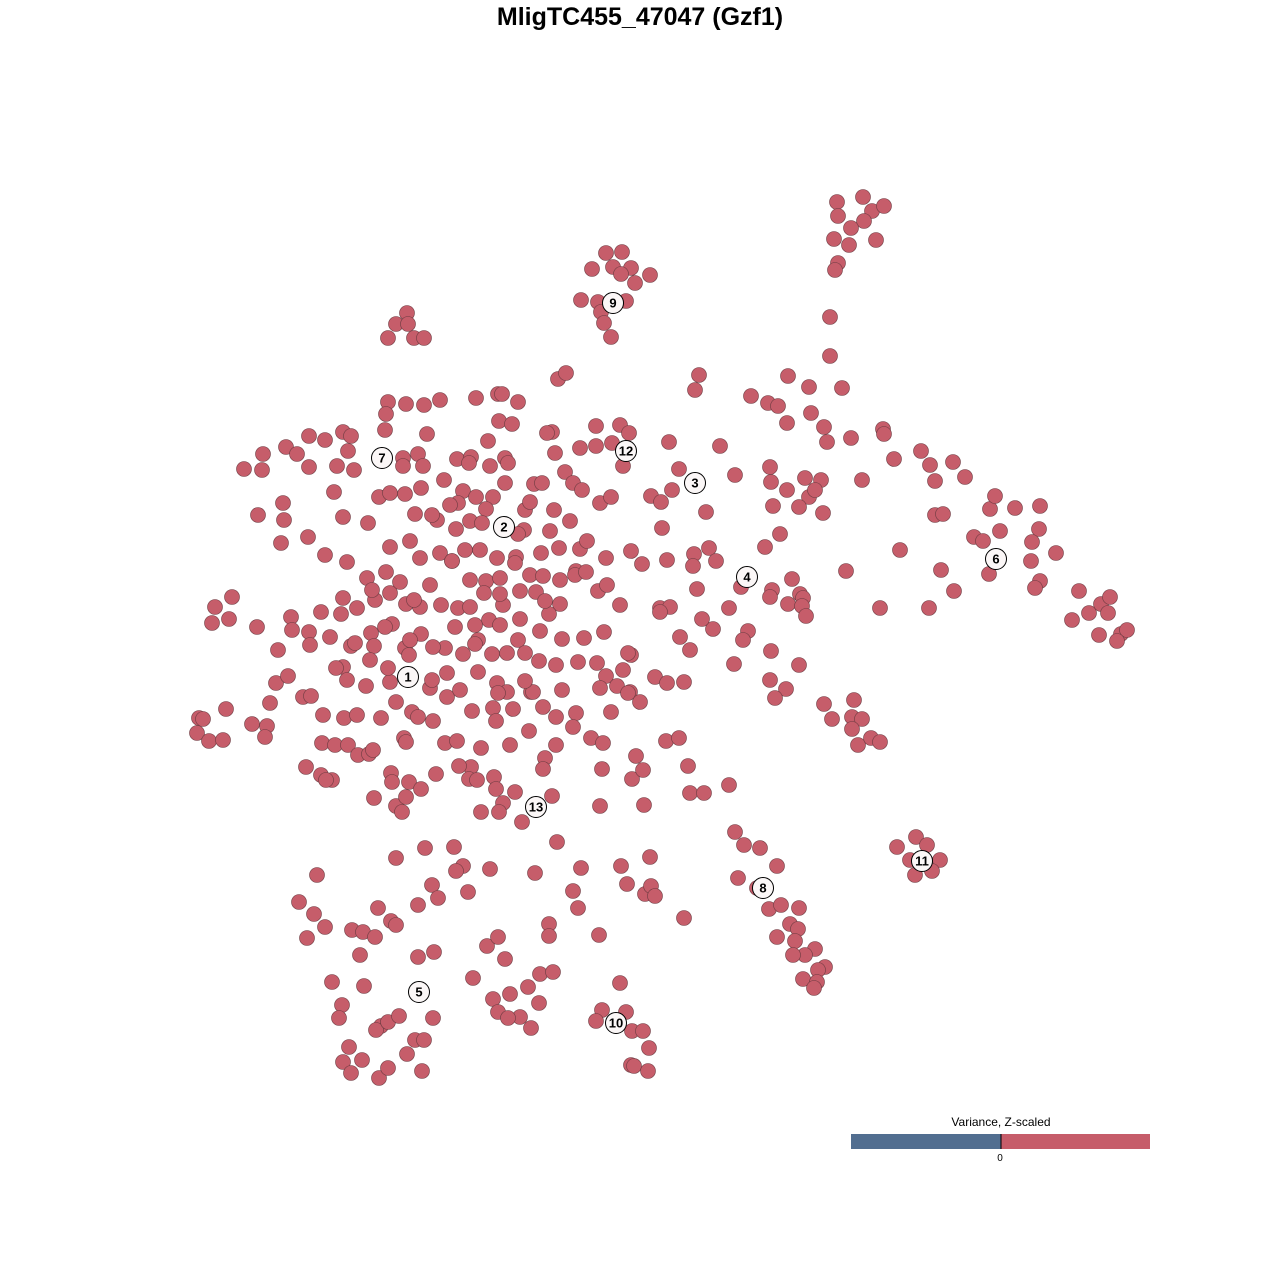 Image resolution: width=1280 pixels, height=1280 pixels. What do you see at coordinates (926, 1141) in the screenshot?
I see `colorbar-low-segment` at bounding box center [926, 1141].